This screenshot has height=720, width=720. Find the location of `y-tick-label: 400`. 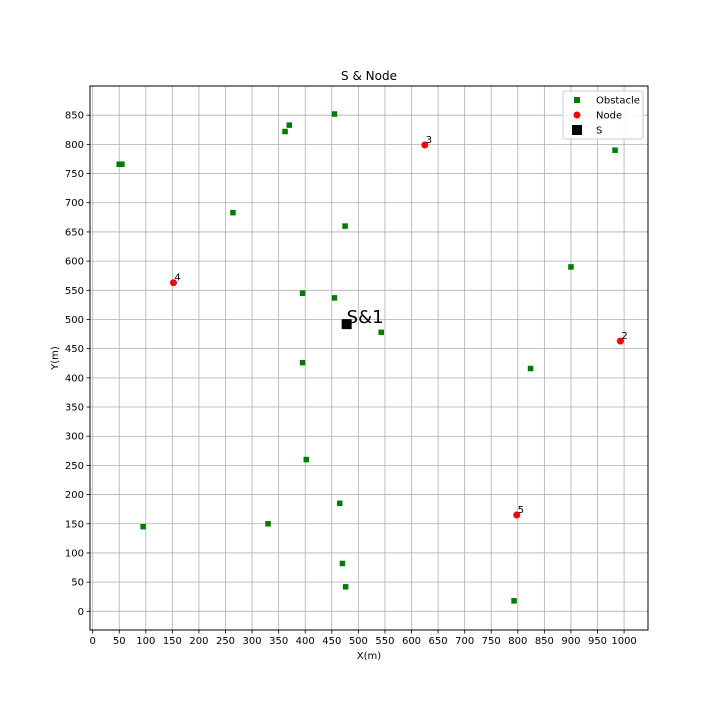

y-tick-label: 400 is located at coordinates (74, 378).